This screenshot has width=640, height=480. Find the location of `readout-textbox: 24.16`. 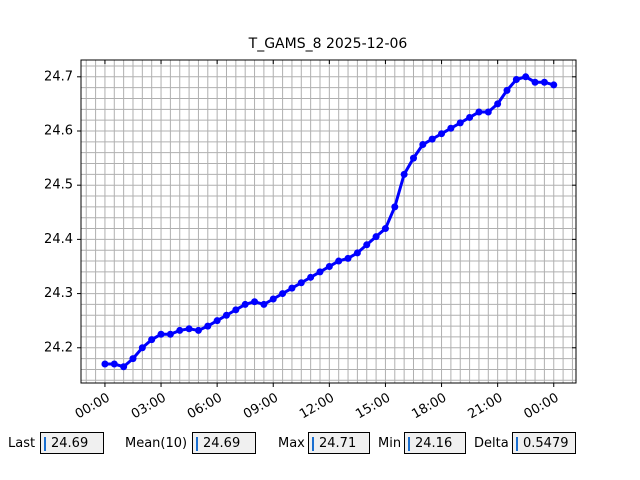

readout-textbox: 24.16 is located at coordinates (435, 443).